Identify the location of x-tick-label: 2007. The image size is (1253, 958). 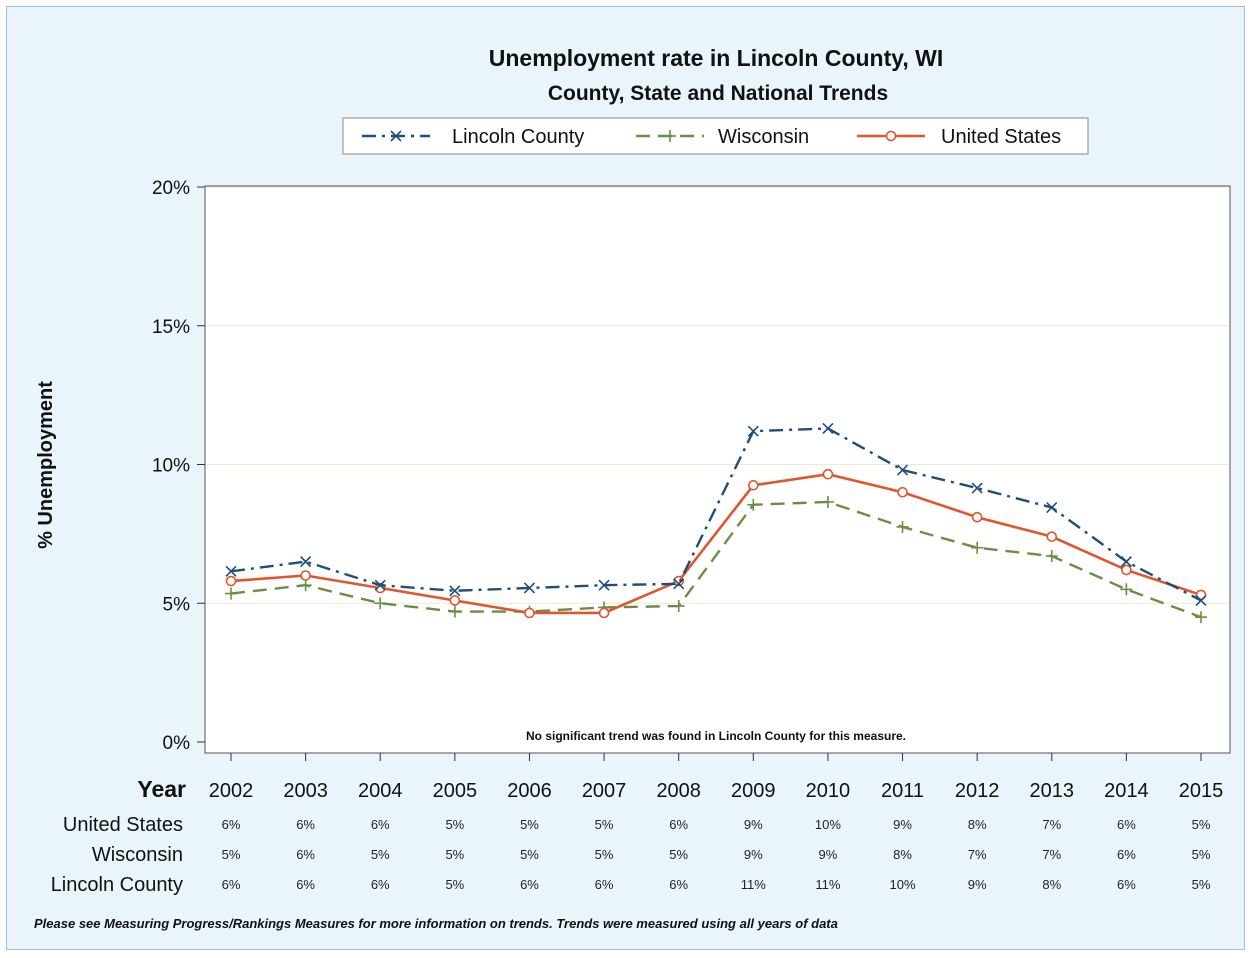
(604, 791).